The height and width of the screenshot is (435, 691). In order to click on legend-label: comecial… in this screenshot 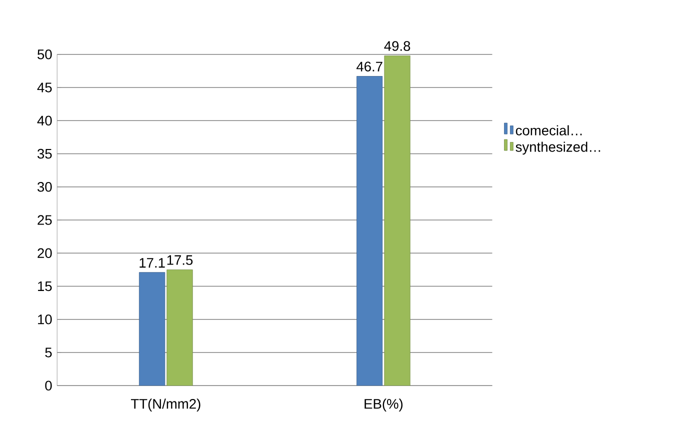, I will do `click(549, 130)`.